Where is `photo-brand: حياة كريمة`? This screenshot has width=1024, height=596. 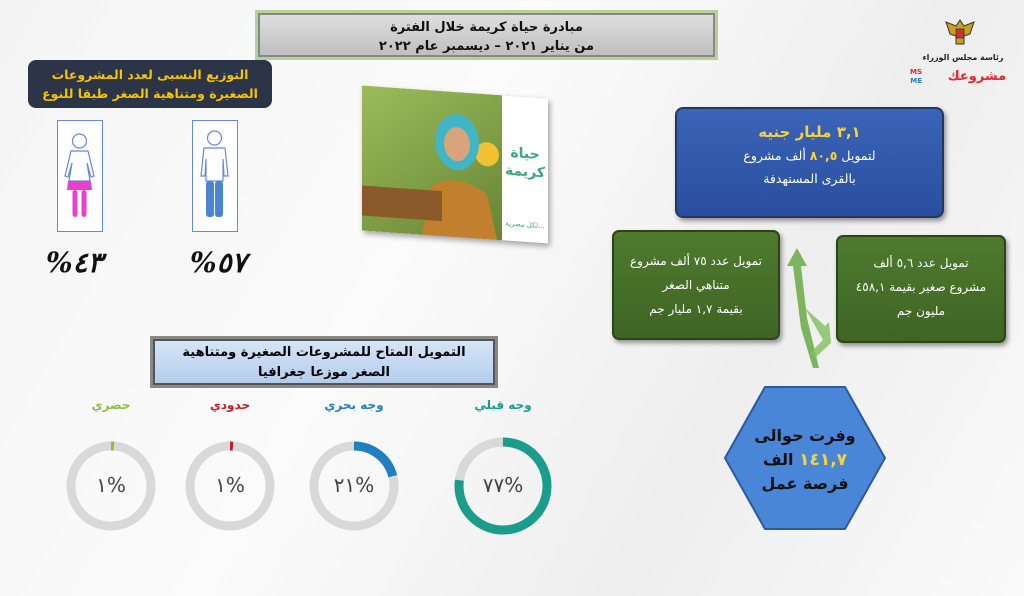
photo-brand: حياة كريمة is located at coordinates (525, 162).